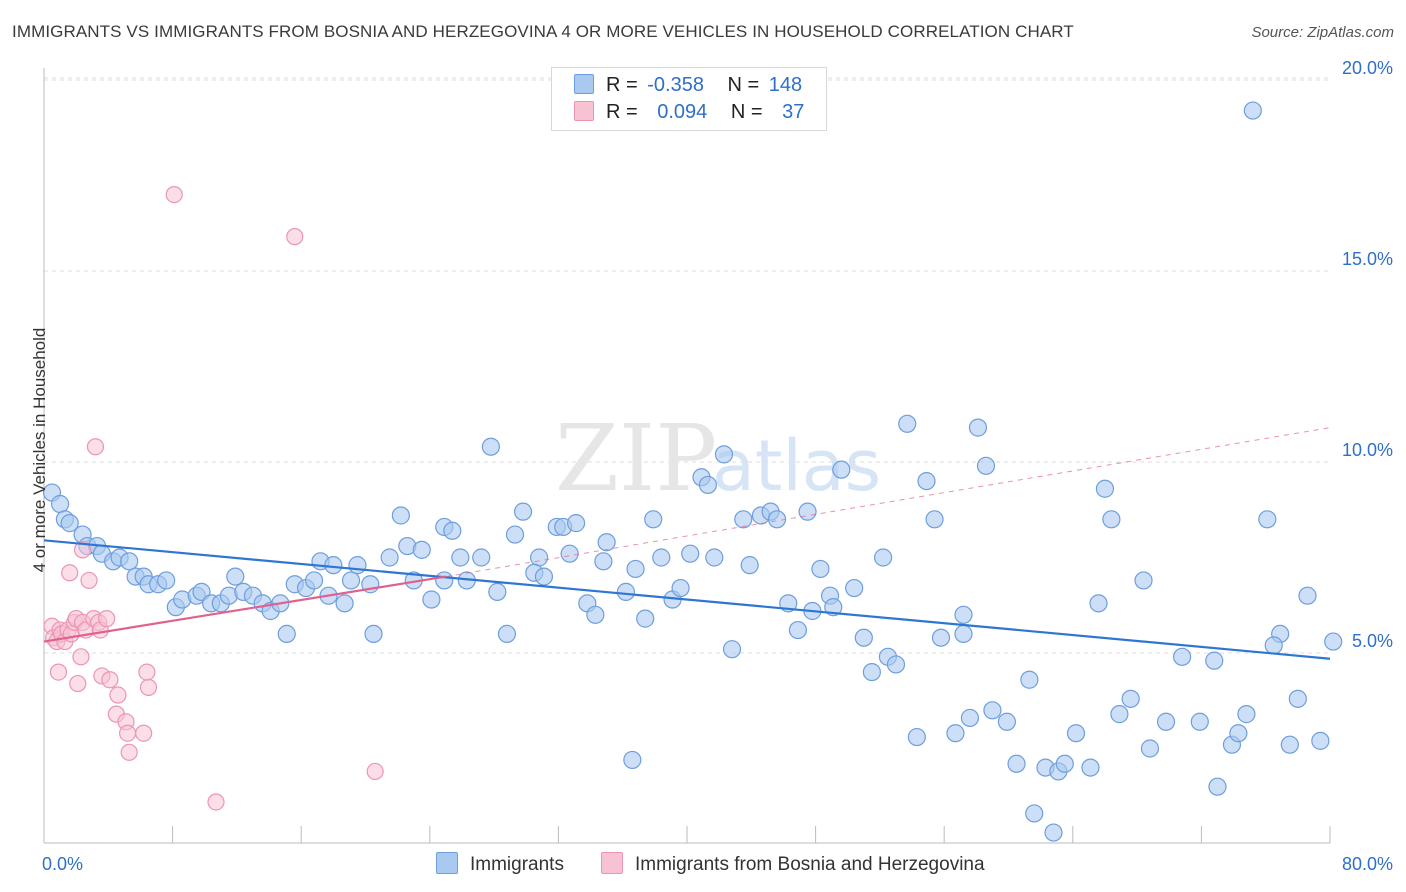  What do you see at coordinates (62, 864) in the screenshot?
I see `x-tick-label-min: 0.0%` at bounding box center [62, 864].